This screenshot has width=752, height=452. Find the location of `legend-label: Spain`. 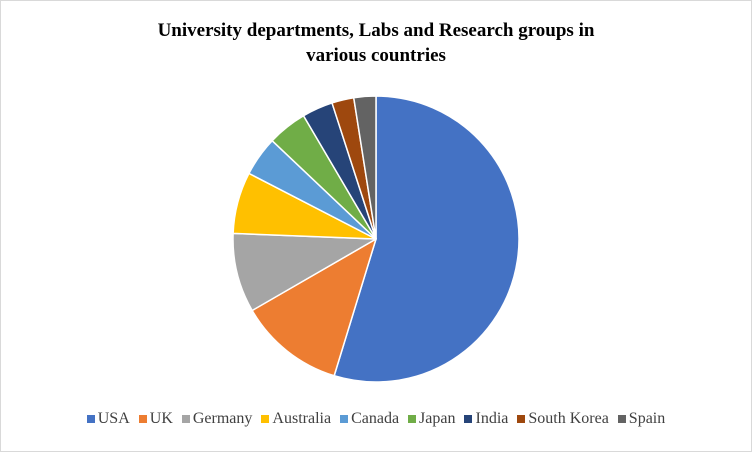

legend-label: Spain is located at coordinates (647, 418).